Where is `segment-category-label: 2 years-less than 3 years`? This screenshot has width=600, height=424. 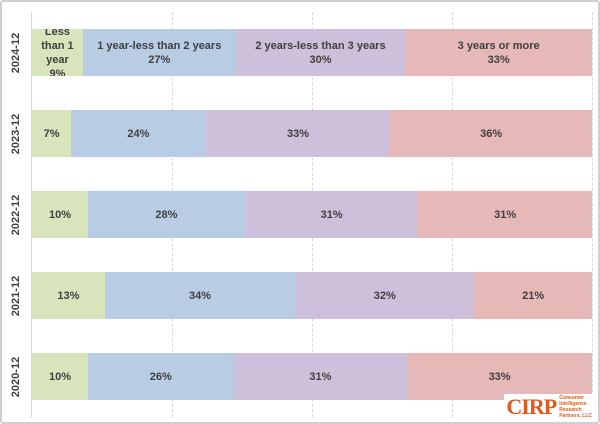
segment-category-label: 2 years-less than 3 years is located at coordinates (320, 45).